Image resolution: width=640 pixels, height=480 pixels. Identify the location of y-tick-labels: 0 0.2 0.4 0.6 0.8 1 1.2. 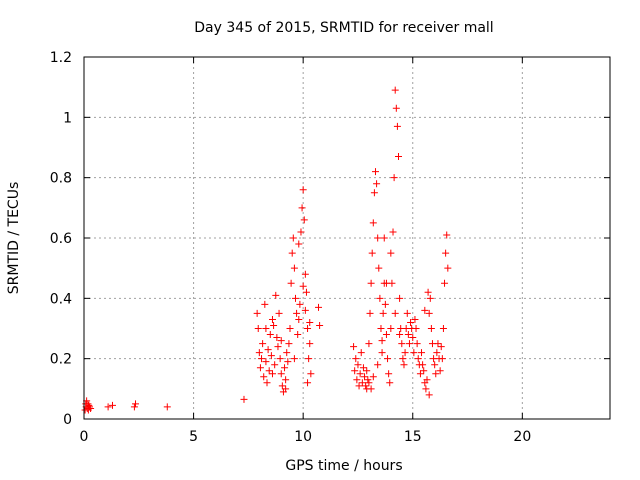
(61, 239).